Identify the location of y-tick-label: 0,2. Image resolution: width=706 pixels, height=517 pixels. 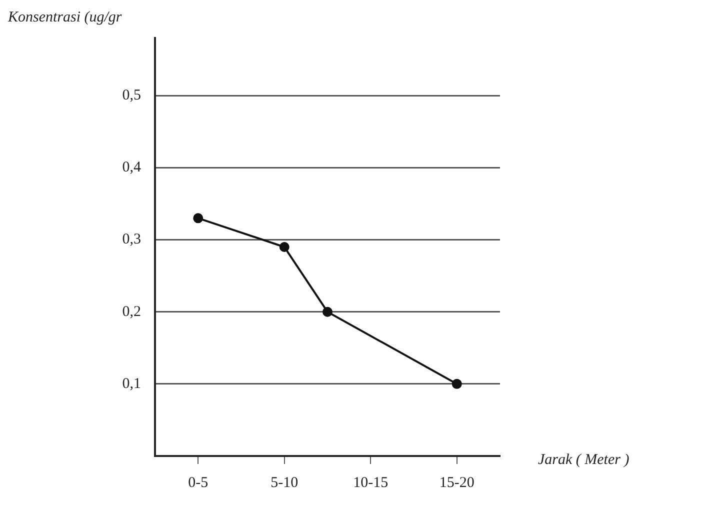
(131, 312).